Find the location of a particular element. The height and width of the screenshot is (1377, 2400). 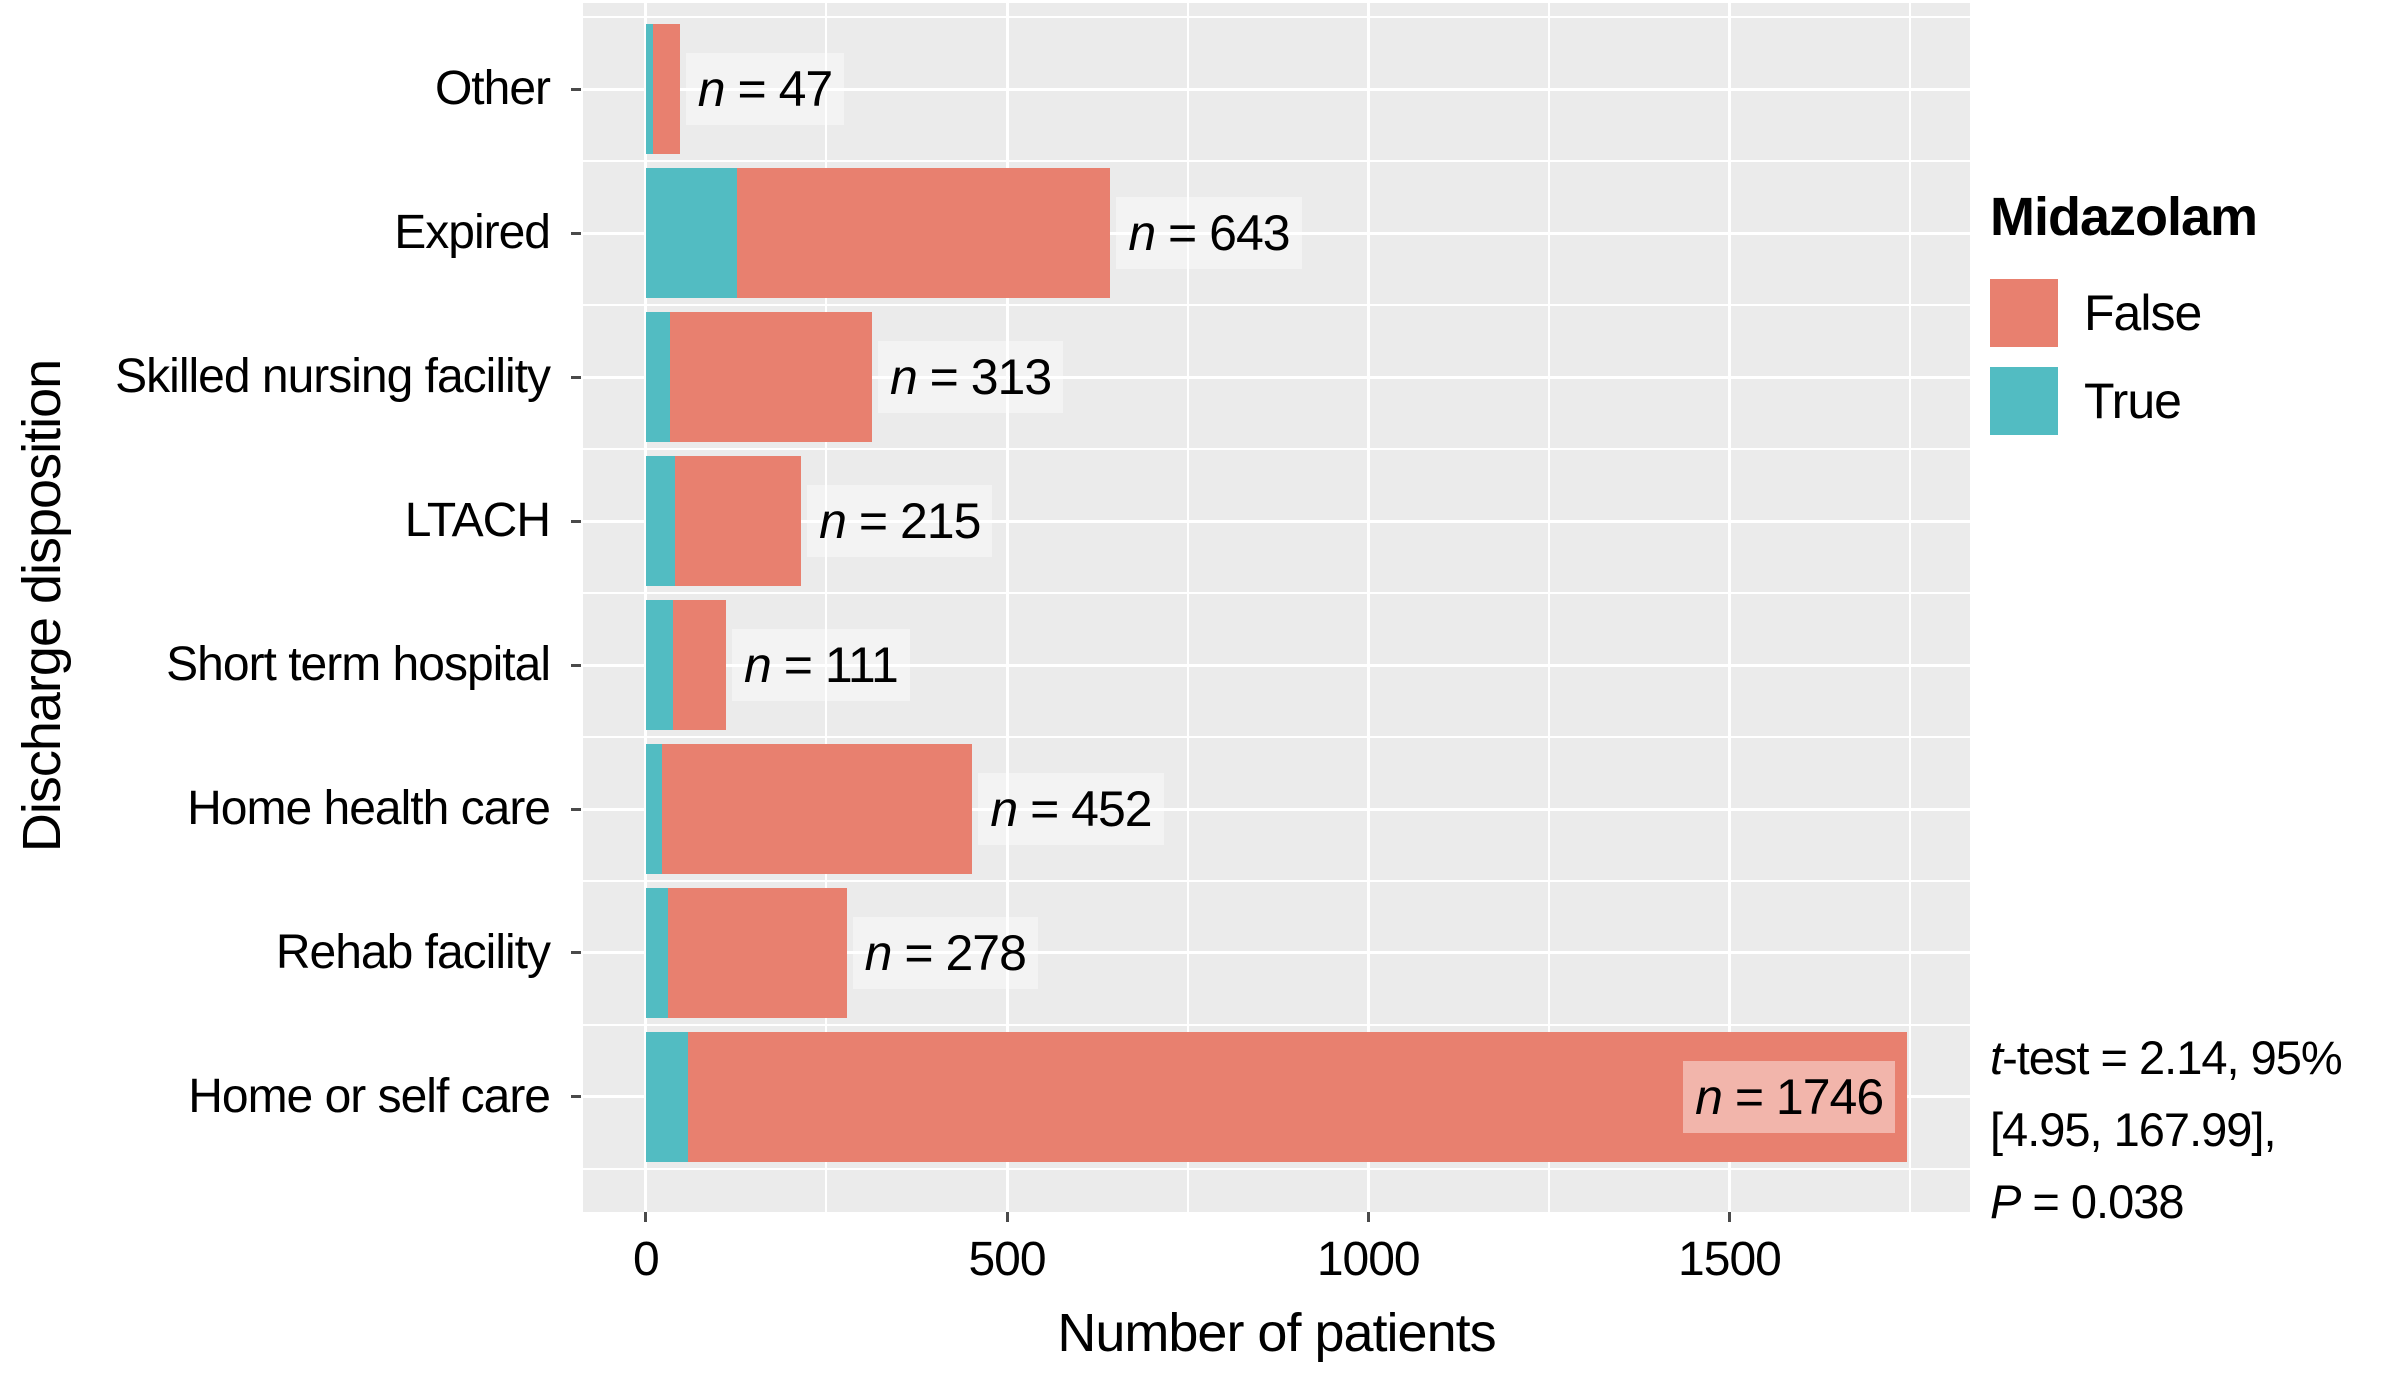

bar-count-label: n = 278 is located at coordinates (945, 952).